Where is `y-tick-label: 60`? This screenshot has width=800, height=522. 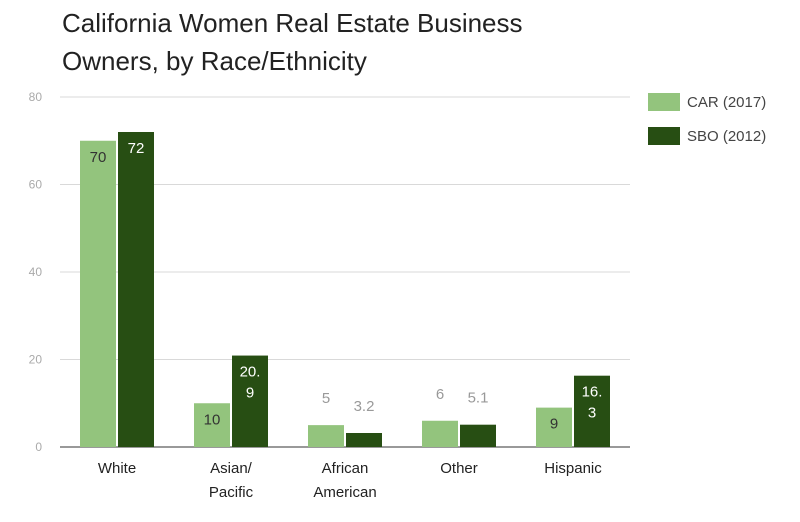 y-tick-label: 60 is located at coordinates (36, 185).